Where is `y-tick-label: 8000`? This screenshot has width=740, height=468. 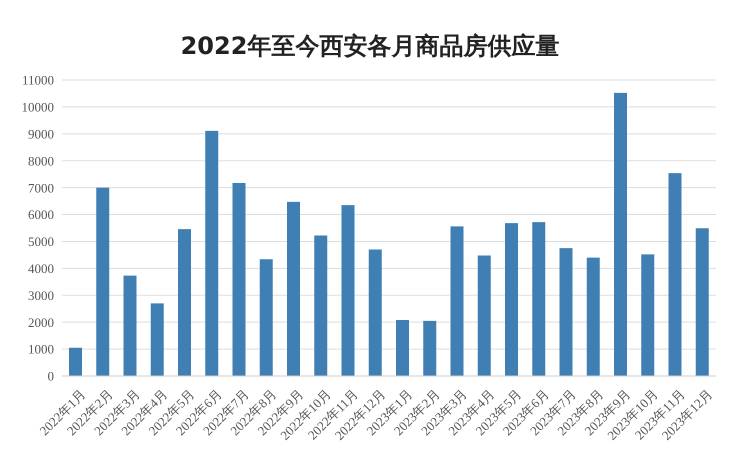 y-tick-label: 8000 is located at coordinates (41, 160).